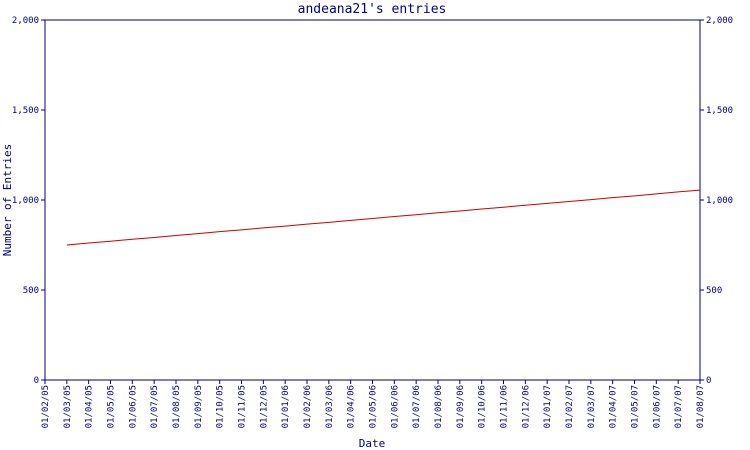 This screenshot has width=750, height=450. I want to click on y-tick-label: 1,000, so click(25, 201).